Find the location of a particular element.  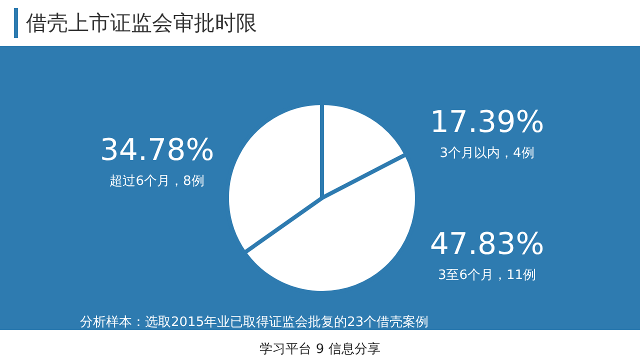

slice-label: 超过6个月，8例 is located at coordinates (157, 182).